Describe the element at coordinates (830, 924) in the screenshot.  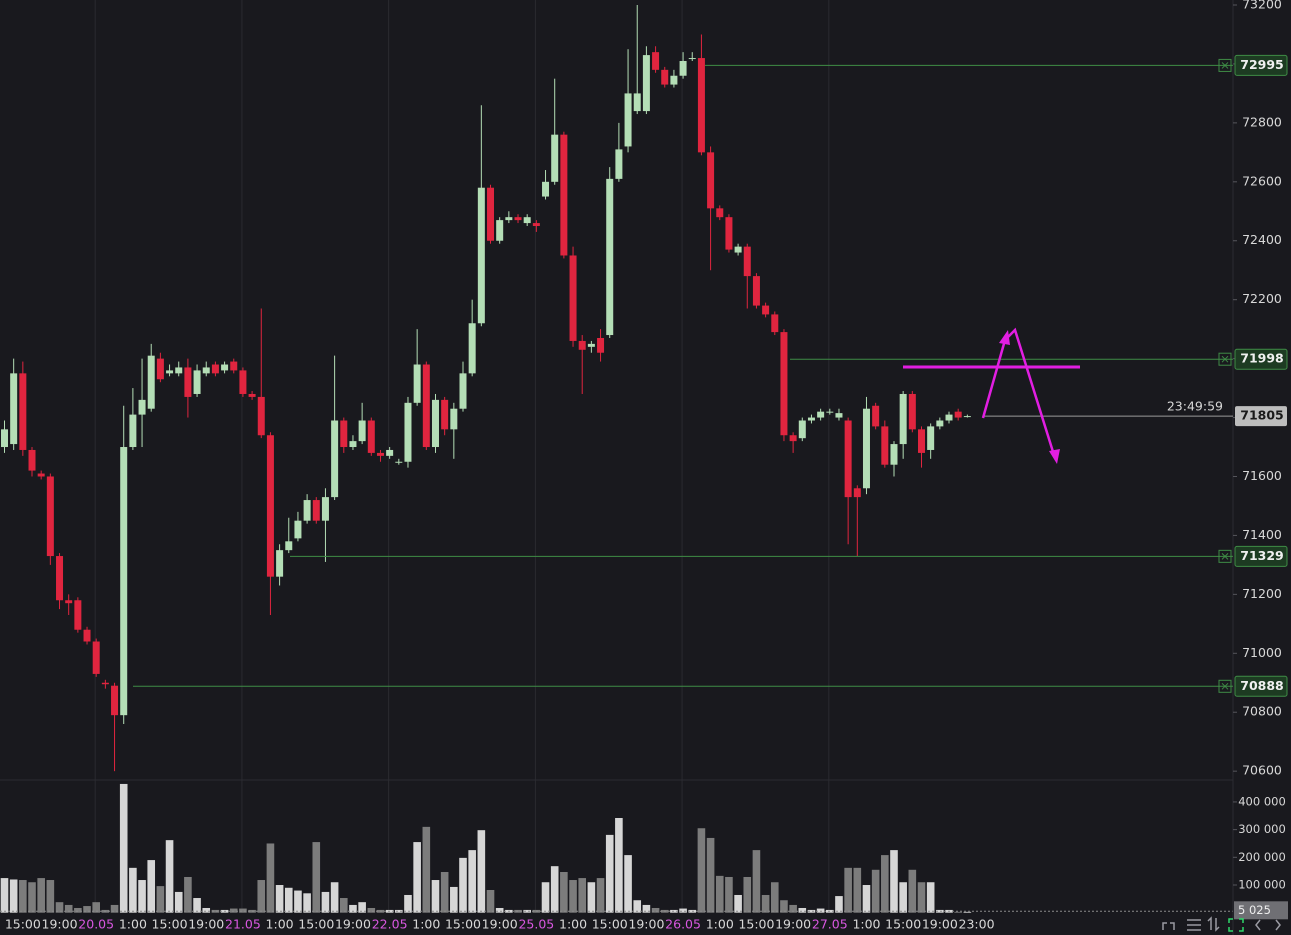
I see `x-tick-label: 27.05` at that location.